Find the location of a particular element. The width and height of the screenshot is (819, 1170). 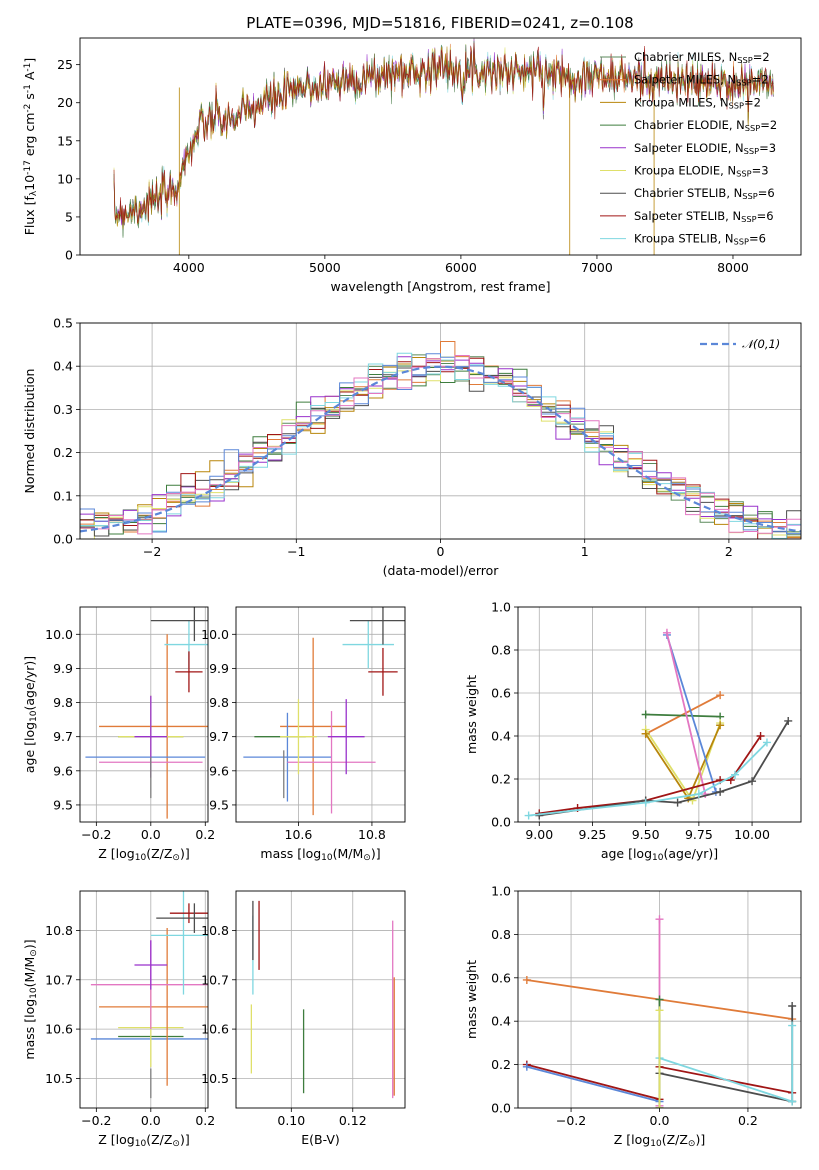

axes-mass-vs-EBV: 0.10 0.12 10.5 10.6 10.7 10.8 E(B-V) is located at coordinates (303, 1018).